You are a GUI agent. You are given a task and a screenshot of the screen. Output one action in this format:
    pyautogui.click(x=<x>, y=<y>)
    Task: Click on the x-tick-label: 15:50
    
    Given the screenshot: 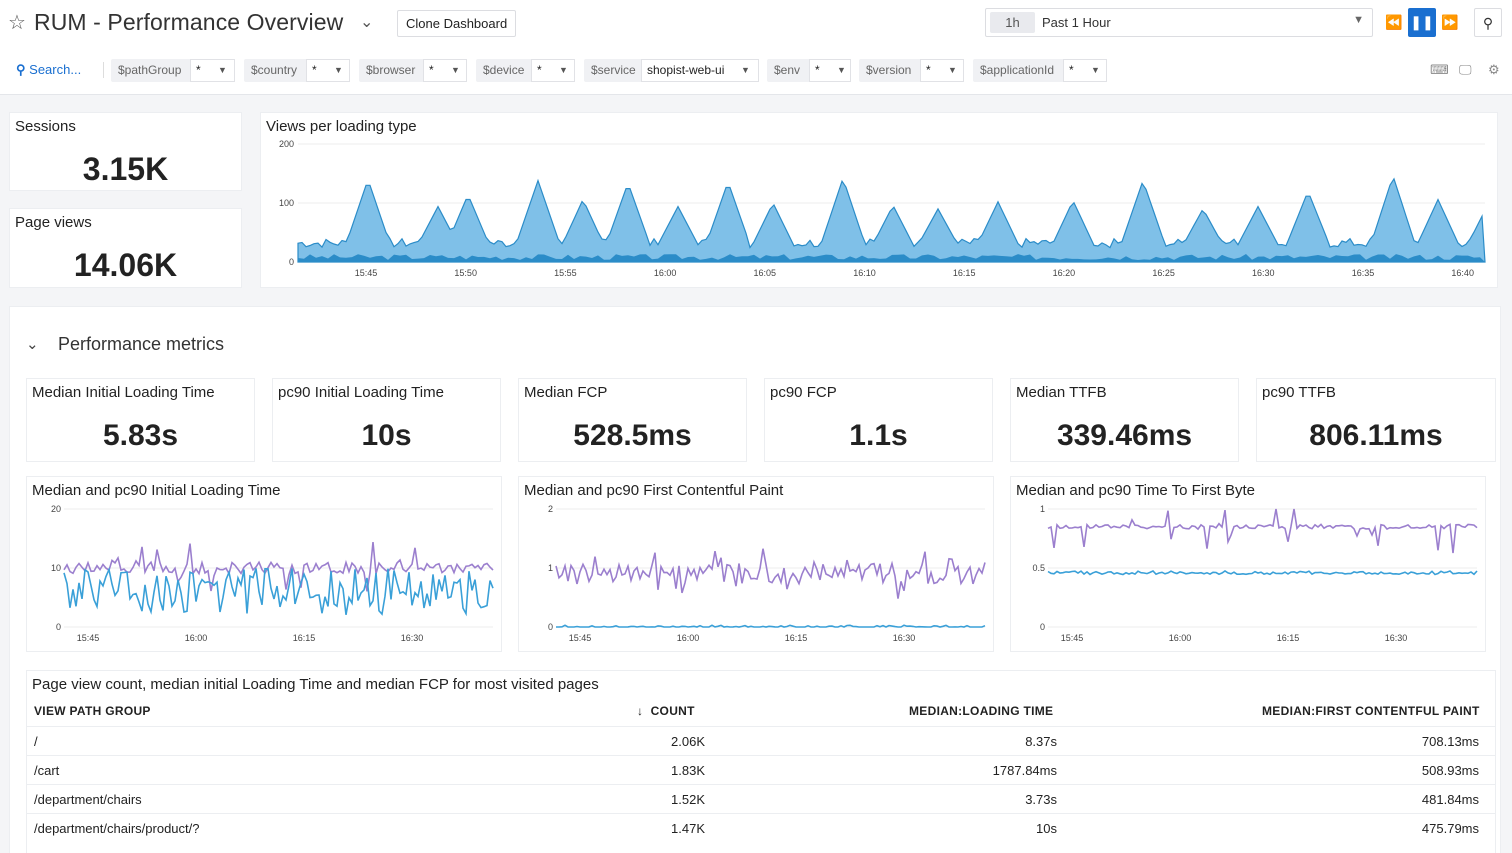 What is the action you would take?
    pyautogui.click(x=465, y=273)
    